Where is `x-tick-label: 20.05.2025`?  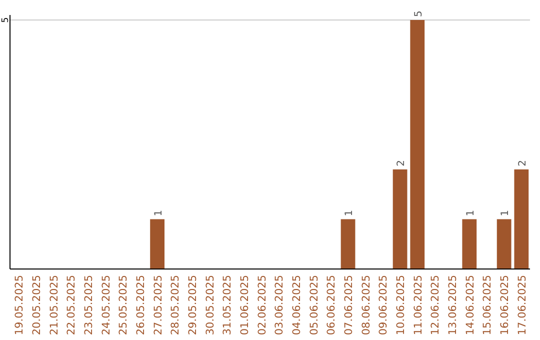 x-tick-label: 20.05.2025 is located at coordinates (36, 305).